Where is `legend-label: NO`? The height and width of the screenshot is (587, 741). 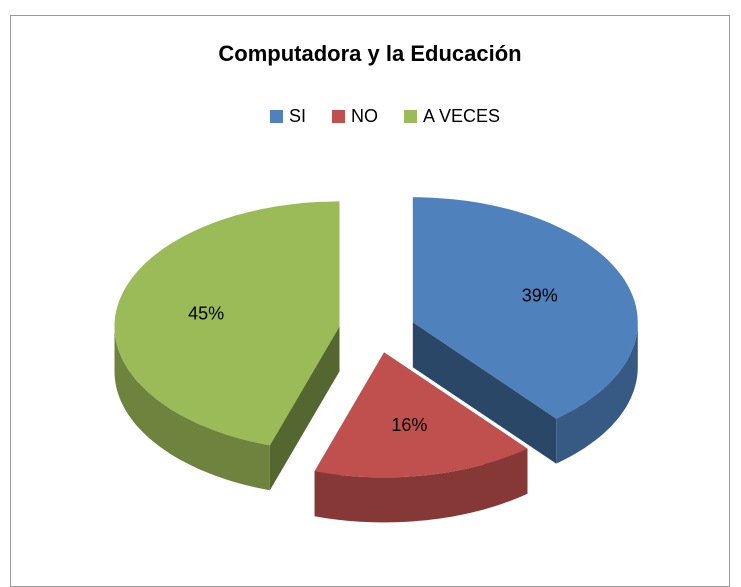 legend-label: NO is located at coordinates (364, 116).